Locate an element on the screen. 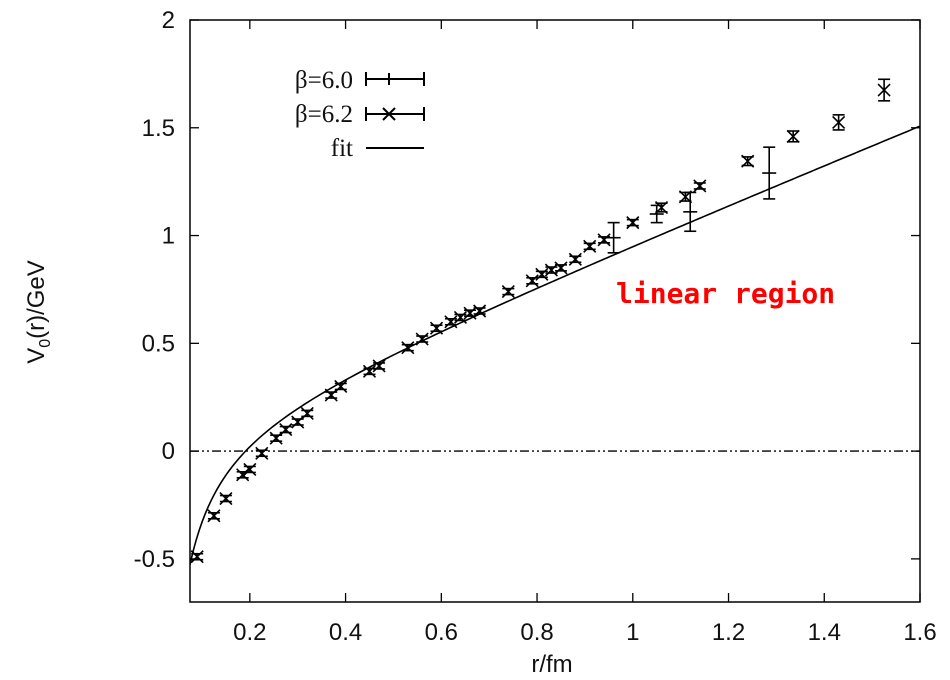 This screenshot has height=680, width=950. y-axis-label-main: V is located at coordinates (36, 356).